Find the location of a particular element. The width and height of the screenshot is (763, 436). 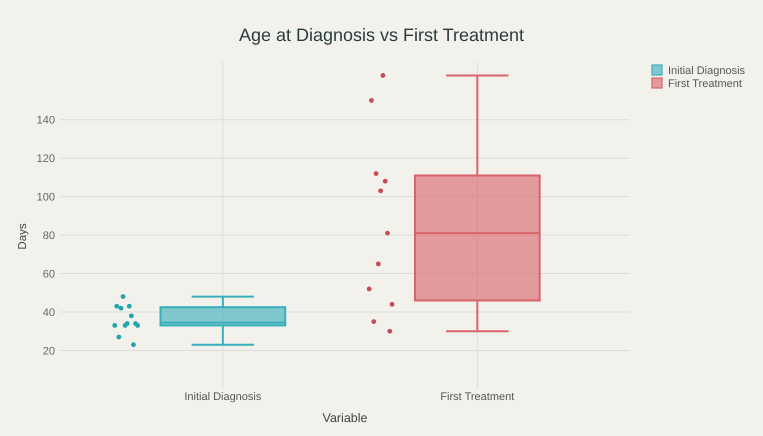

y-tick-label: 140 is located at coordinates (45, 120).